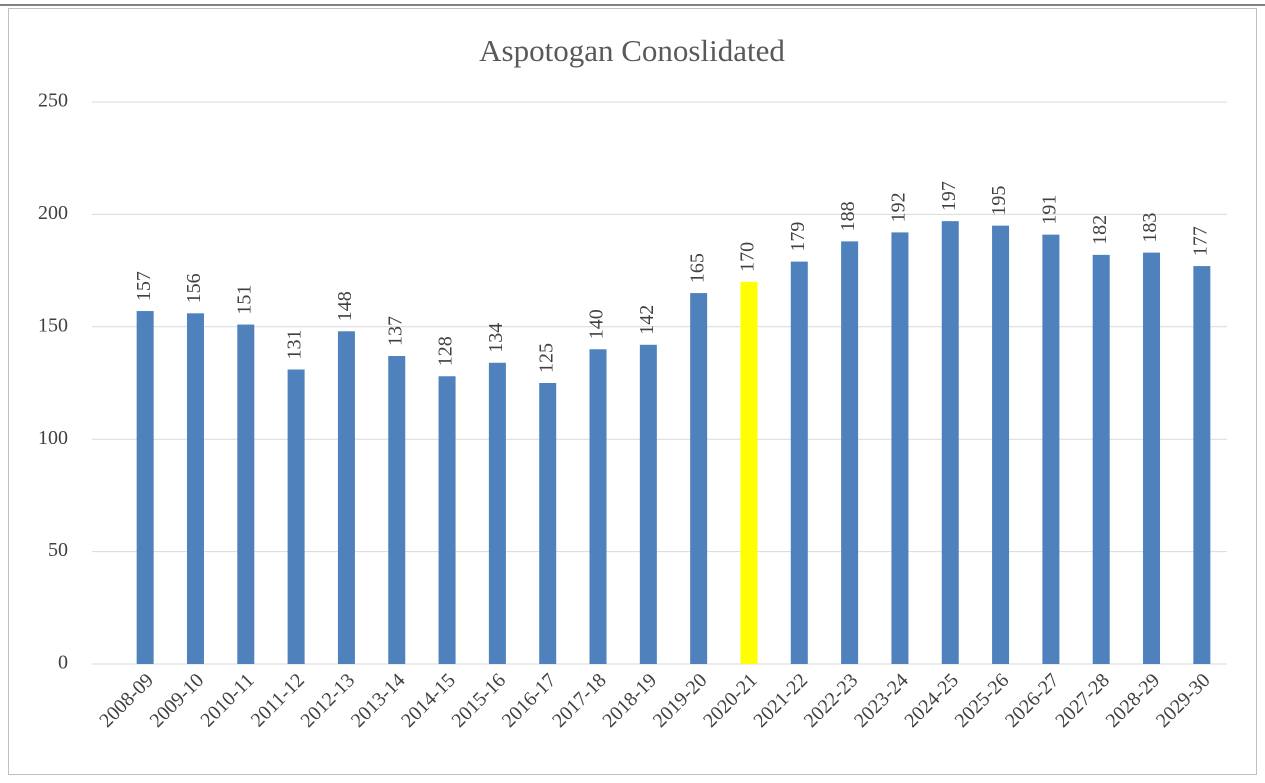 The width and height of the screenshot is (1265, 783). Describe the element at coordinates (244, 300) in the screenshot. I see `value-label: 151` at that location.